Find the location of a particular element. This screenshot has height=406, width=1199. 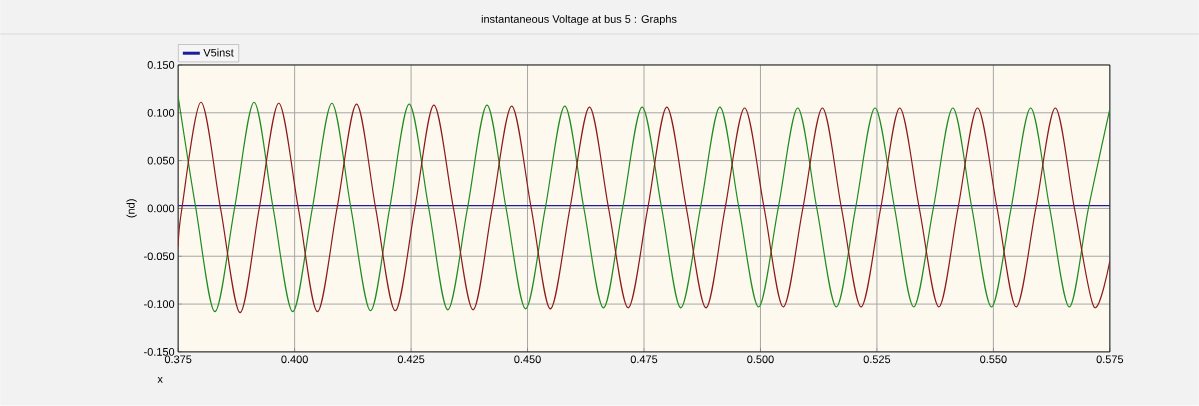

x-tick-label: 0.575 is located at coordinates (1110, 359).